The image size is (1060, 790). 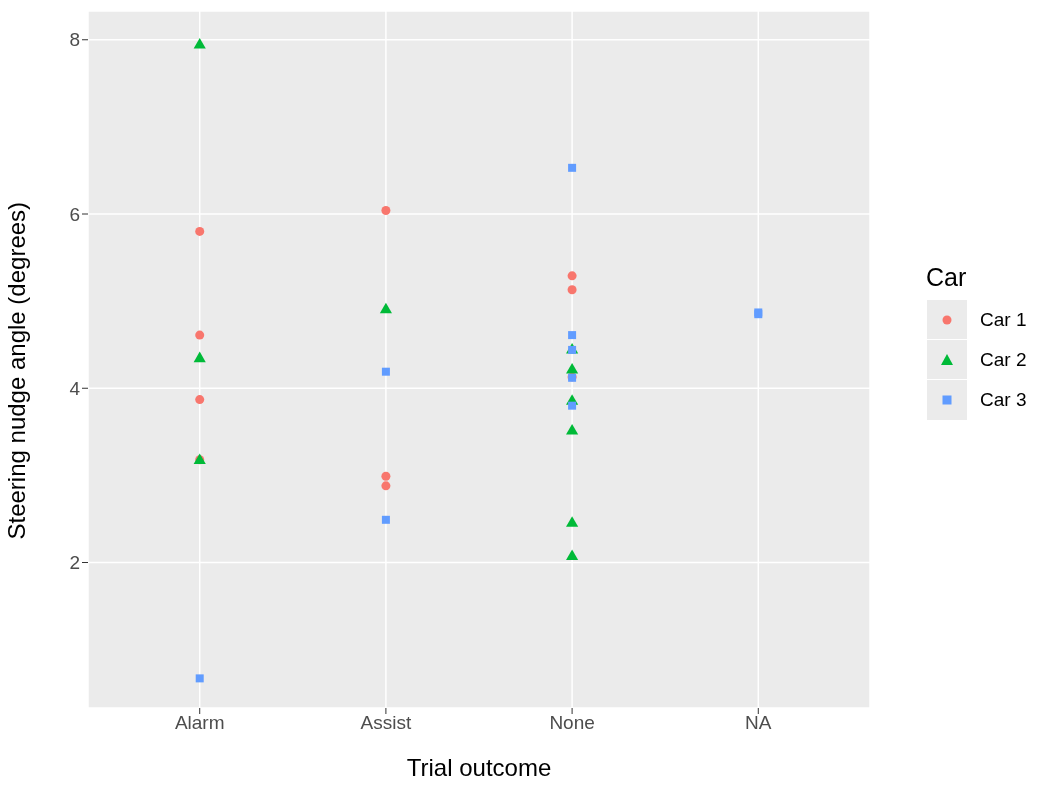 I want to click on x-tick-label: NA, so click(x=758, y=723).